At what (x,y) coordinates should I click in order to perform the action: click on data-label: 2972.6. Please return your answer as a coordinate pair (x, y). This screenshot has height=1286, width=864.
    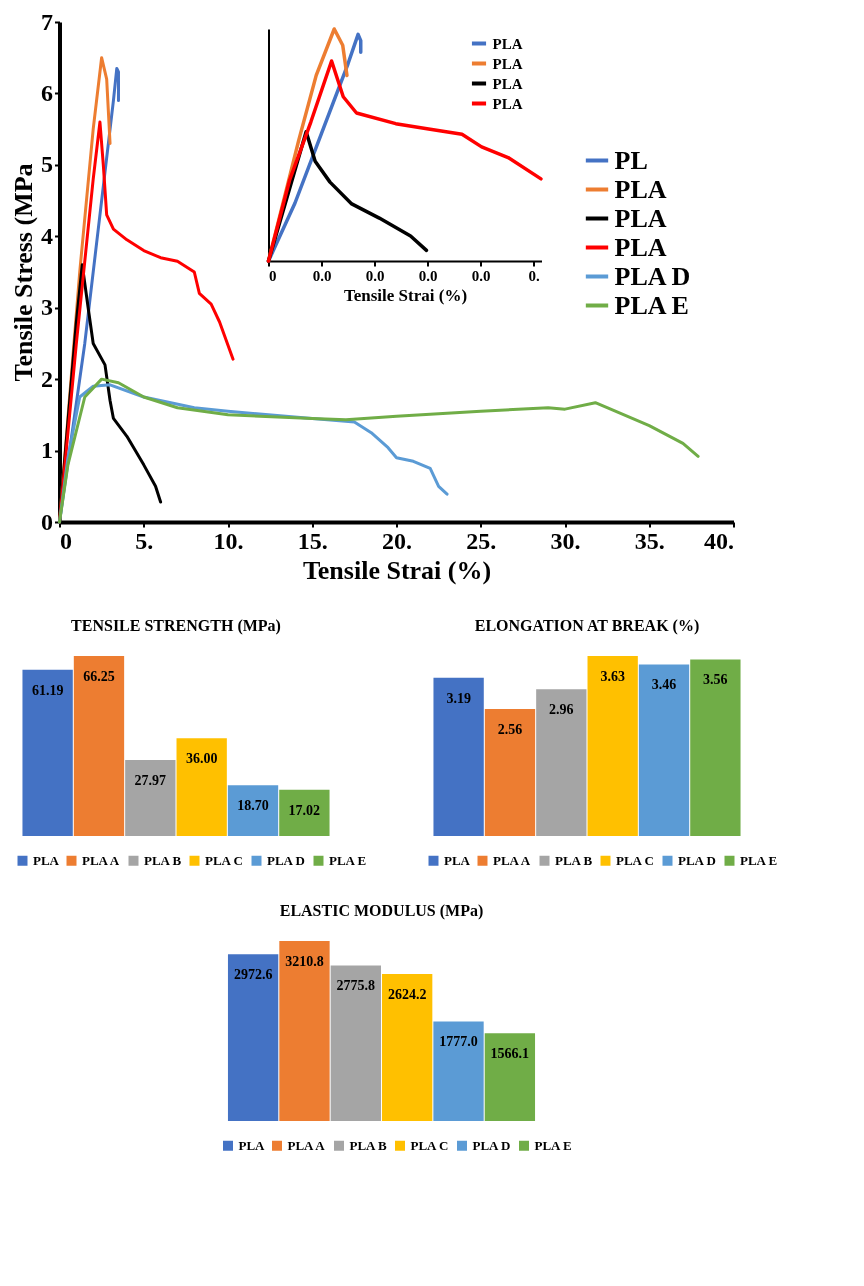
    Looking at the image, I should click on (253, 975).